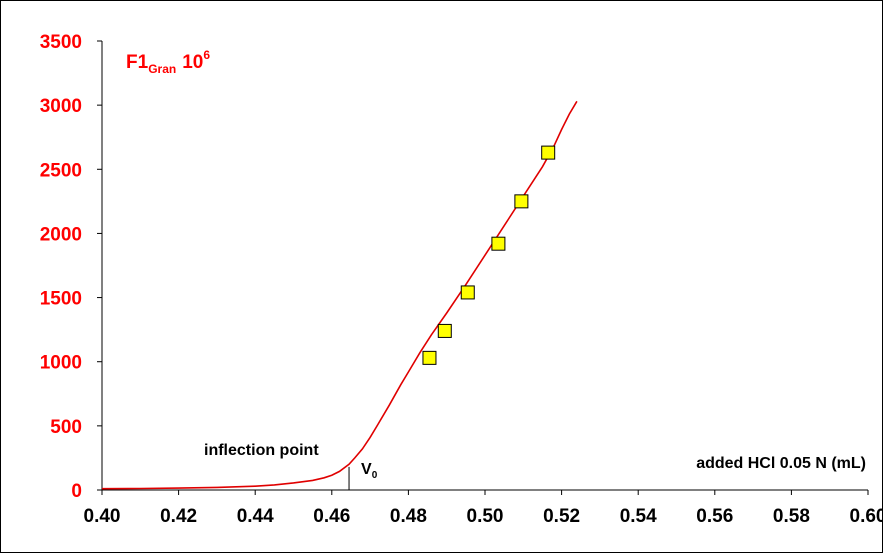 Image resolution: width=883 pixels, height=553 pixels. What do you see at coordinates (261, 450) in the screenshot?
I see `inflection-point-label: inflection point` at bounding box center [261, 450].